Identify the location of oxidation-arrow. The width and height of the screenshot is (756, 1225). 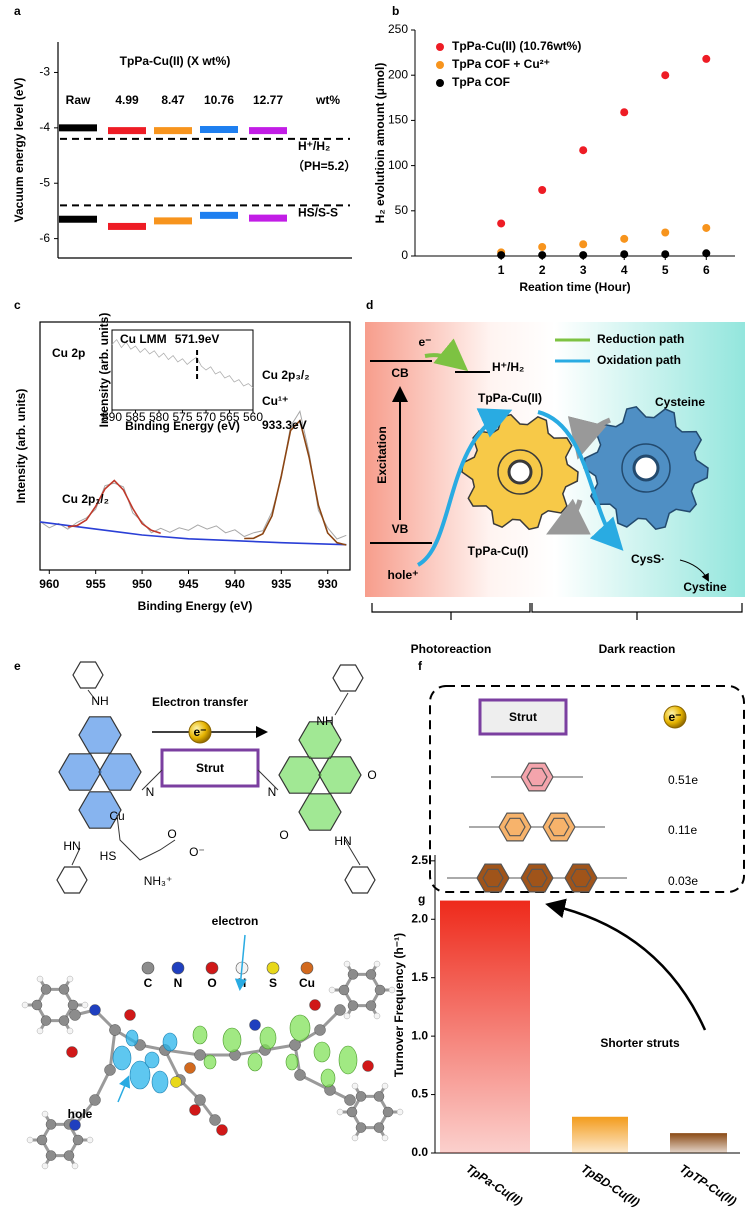
(464, 487).